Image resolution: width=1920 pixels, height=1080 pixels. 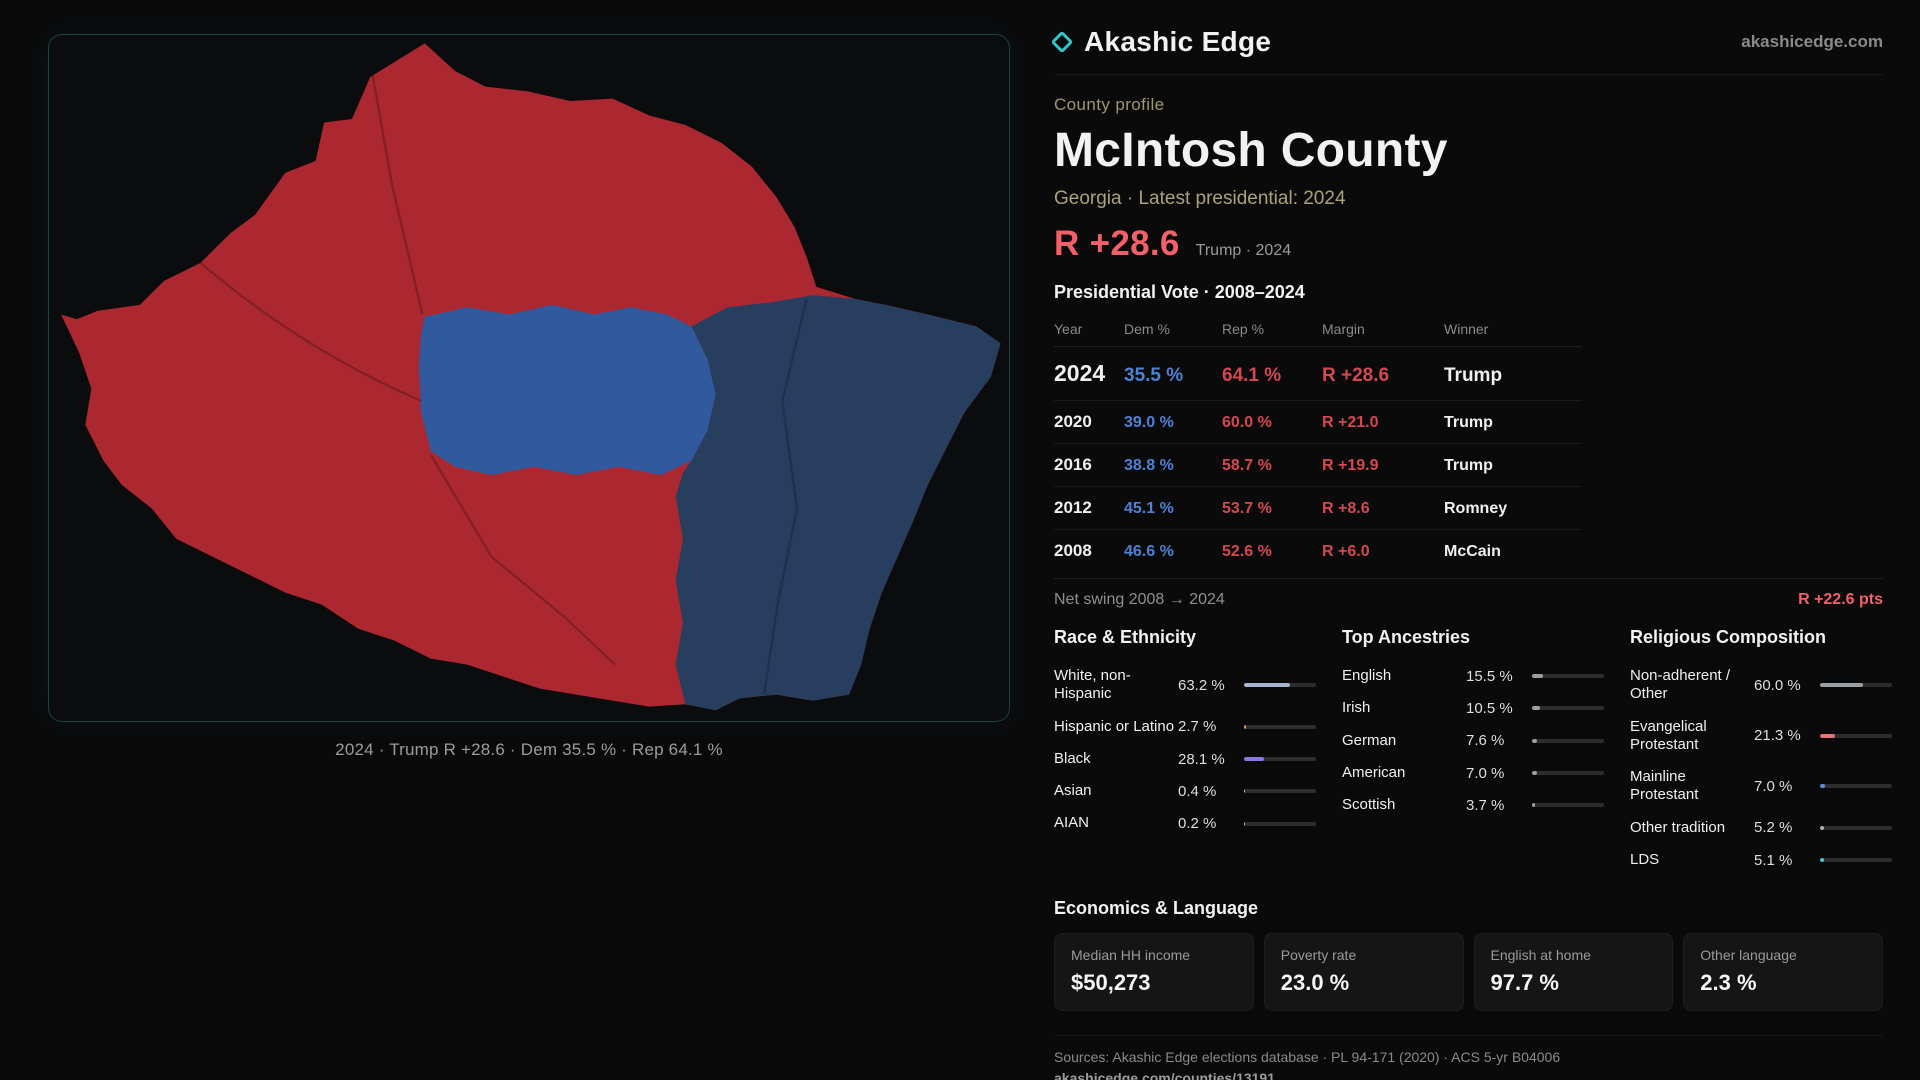 I want to click on ancestries-title: Top Ancestries, so click(x=1406, y=637).